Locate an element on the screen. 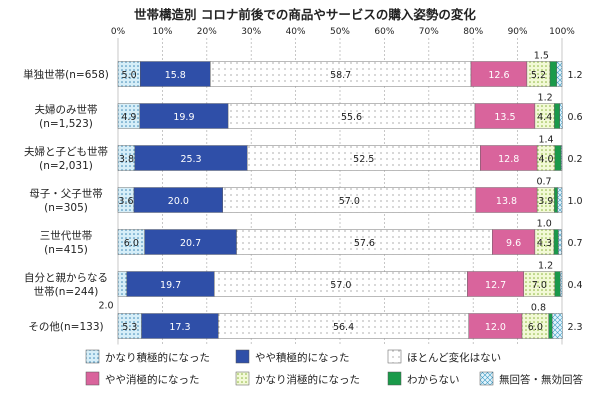 The height and width of the screenshot is (400, 600). x-tick-label: 50% is located at coordinates (340, 32).